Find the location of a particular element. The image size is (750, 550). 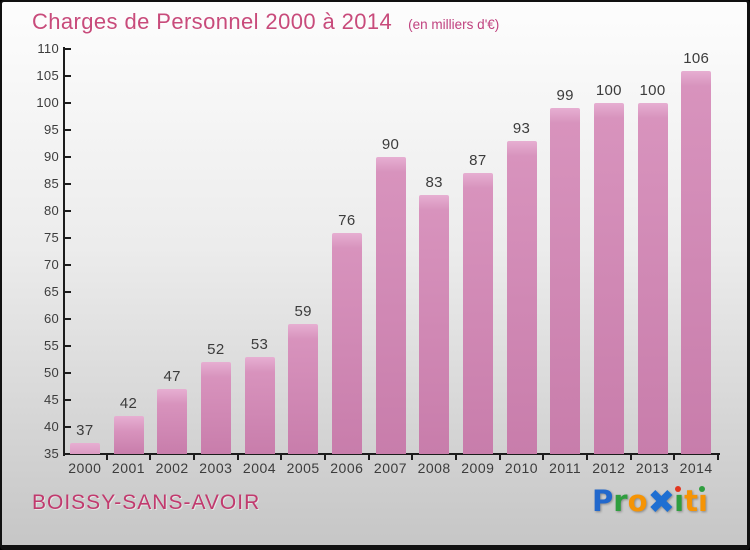

x-tick-label: 2009 is located at coordinates (478, 468).